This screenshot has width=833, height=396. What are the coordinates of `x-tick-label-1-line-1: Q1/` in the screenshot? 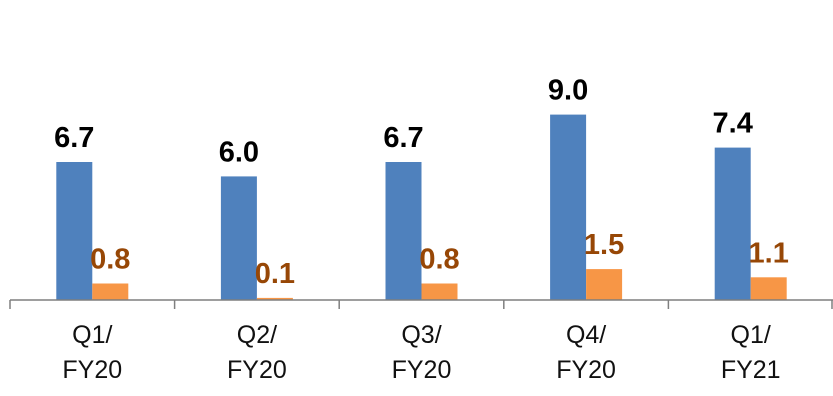 It's located at (92, 335).